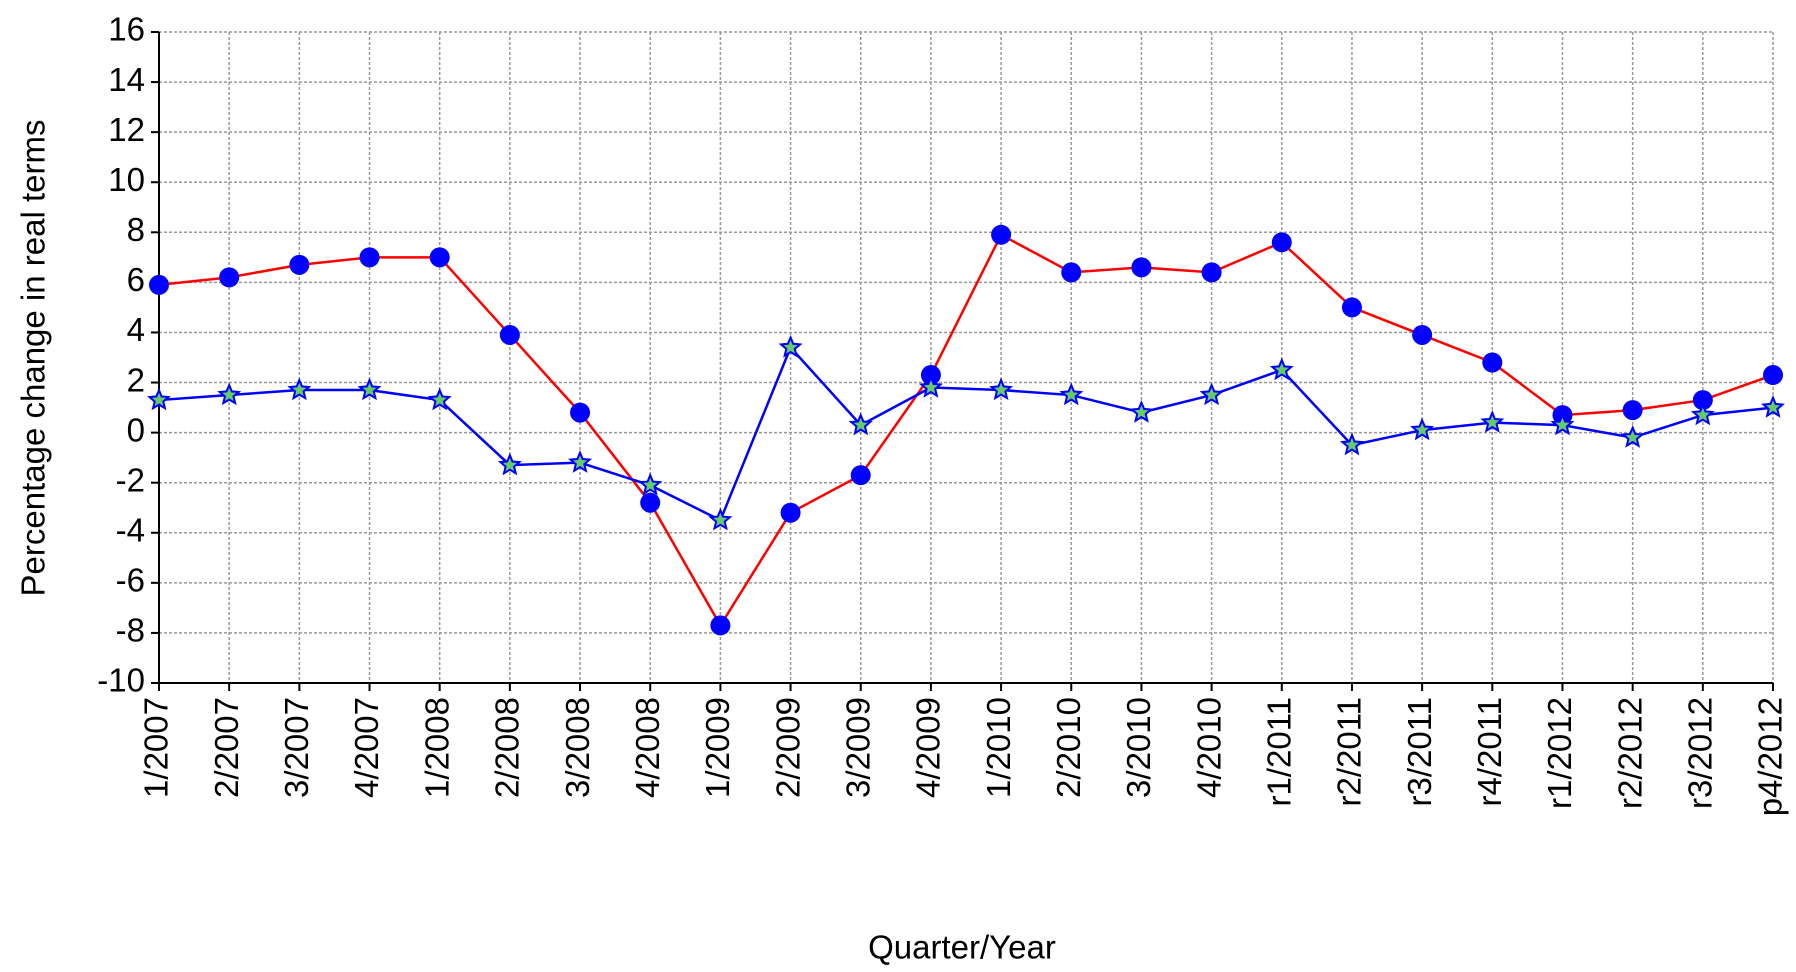 This screenshot has height=972, width=1796. What do you see at coordinates (647, 747) in the screenshot?
I see `x-tick-label: 4/2008` at bounding box center [647, 747].